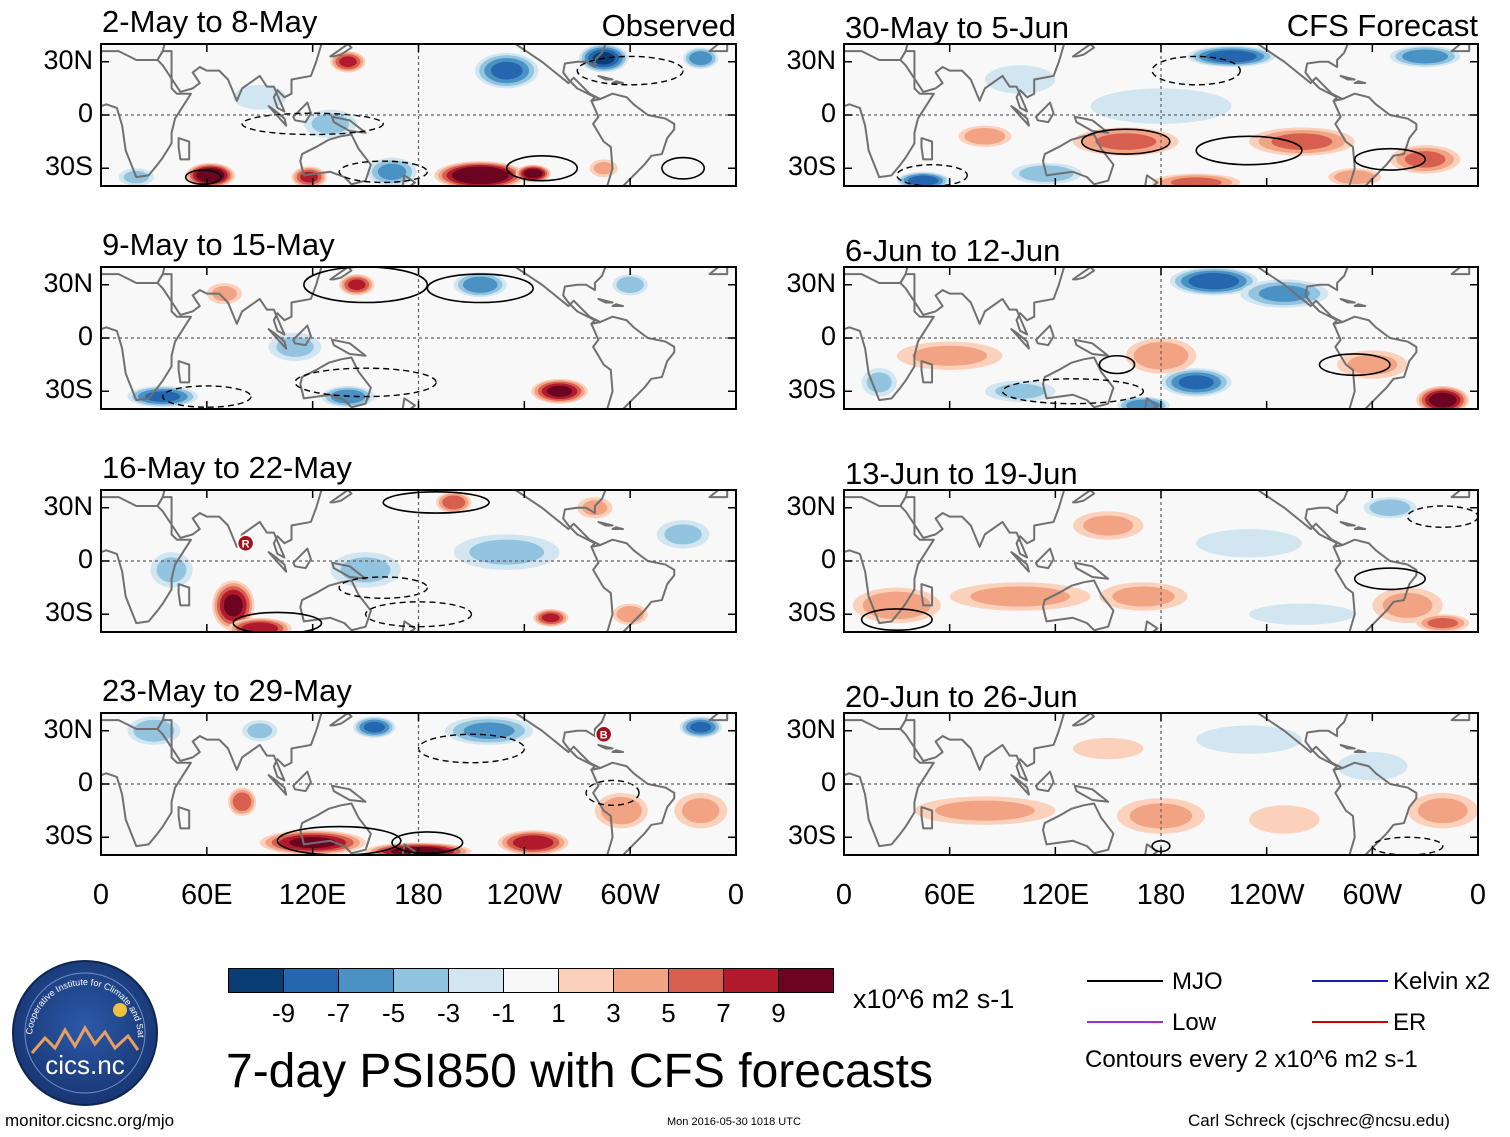  I want to click on panel-title: 30-May to 5-Jun, so click(957, 27).